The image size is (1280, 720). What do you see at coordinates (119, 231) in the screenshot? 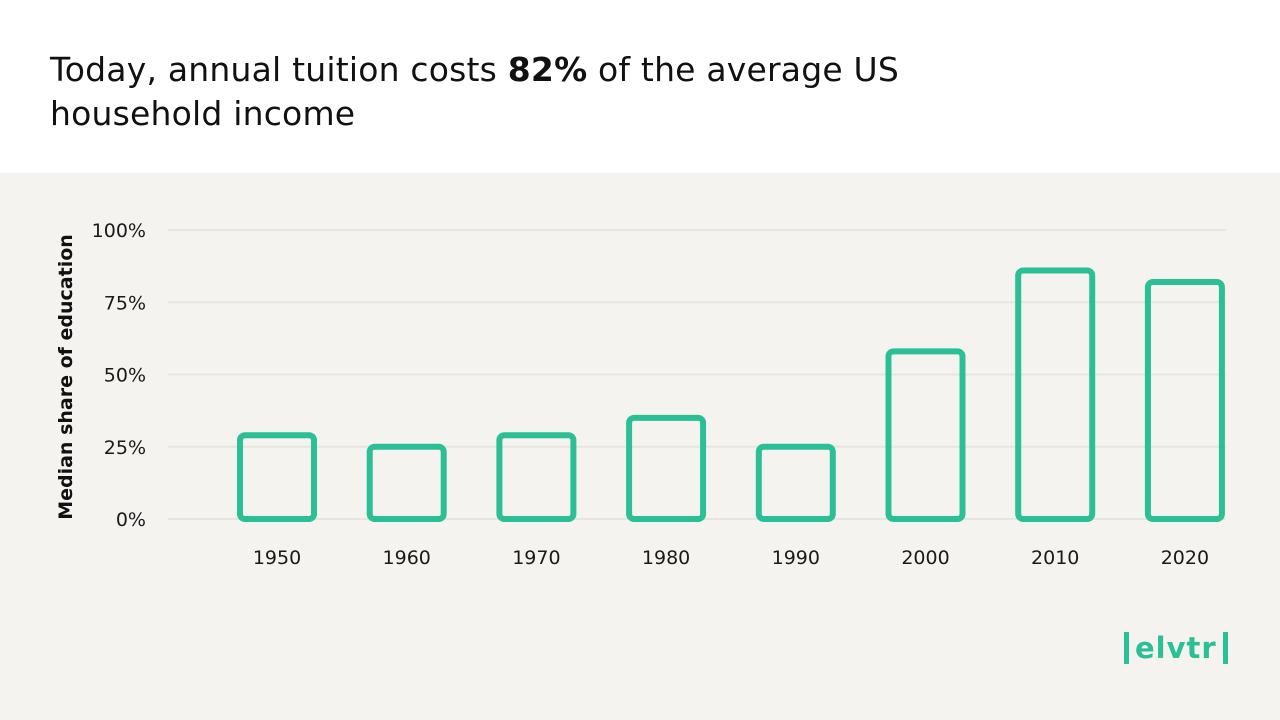
I see `y-tick-label: 100%` at bounding box center [119, 231].